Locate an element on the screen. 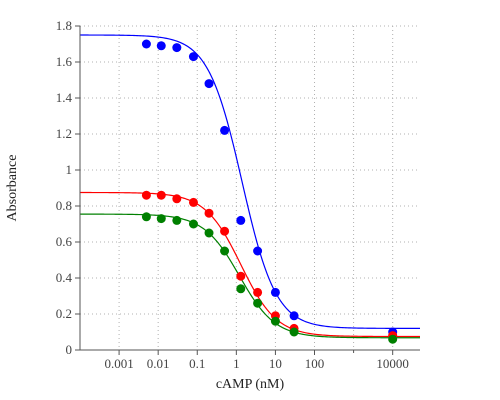 This screenshot has width=500, height=400. x-tick-label: 0.1 is located at coordinates (197, 363).